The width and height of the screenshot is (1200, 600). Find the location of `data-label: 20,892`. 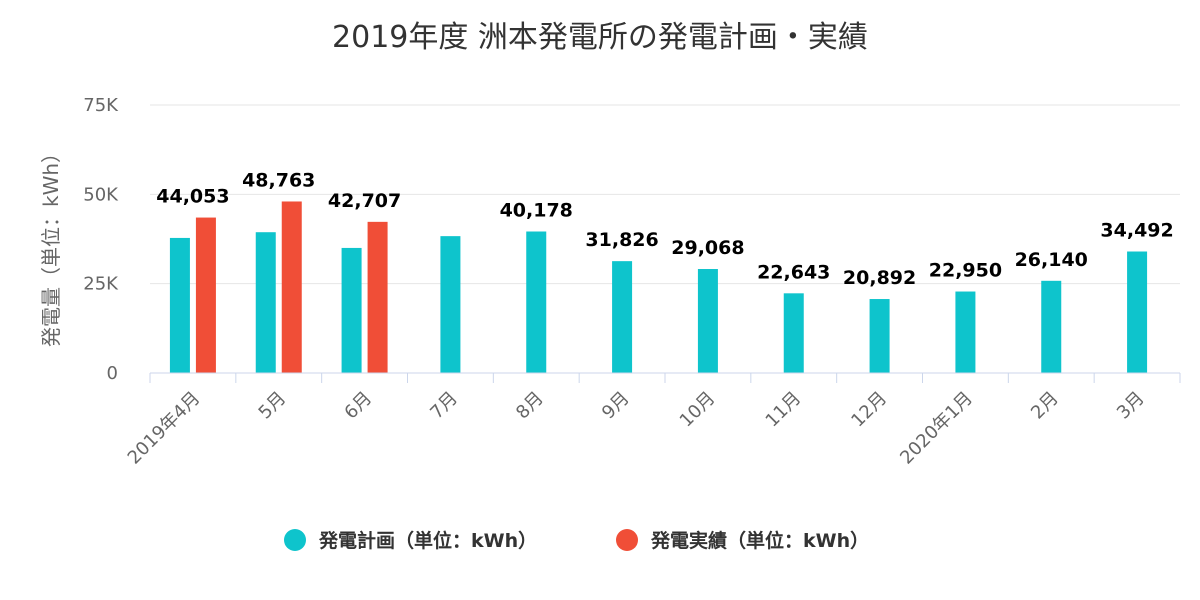

data-label: 20,892 is located at coordinates (879, 278).